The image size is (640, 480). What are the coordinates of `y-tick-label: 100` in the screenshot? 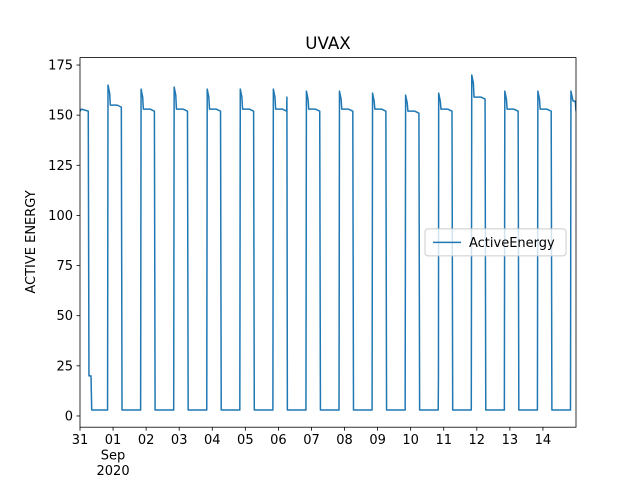 It's located at (60, 216).